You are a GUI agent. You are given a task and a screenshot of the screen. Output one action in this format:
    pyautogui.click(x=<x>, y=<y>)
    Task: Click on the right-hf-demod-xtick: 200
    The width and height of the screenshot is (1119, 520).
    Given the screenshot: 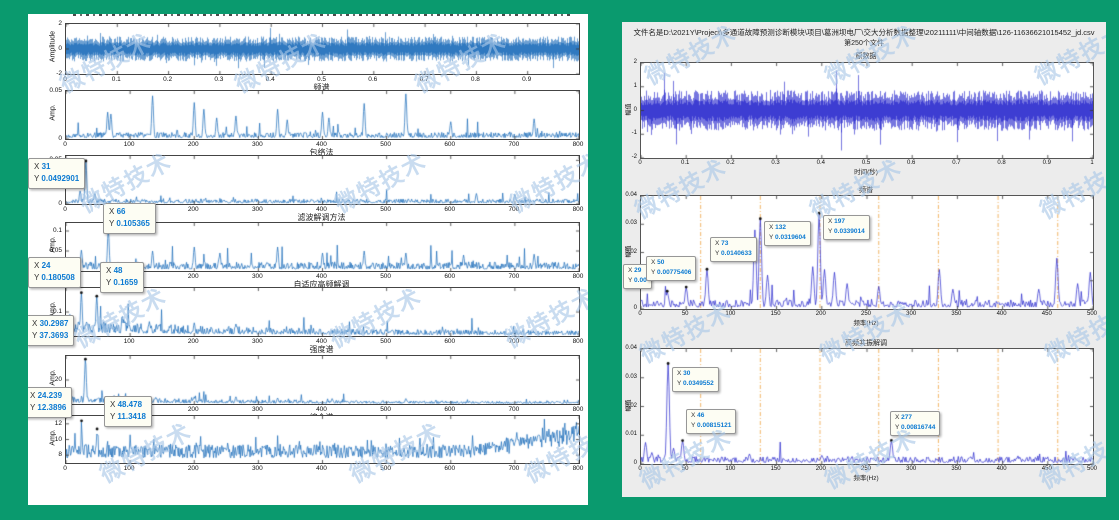 What is the action you would take?
    pyautogui.click(x=820, y=469)
    